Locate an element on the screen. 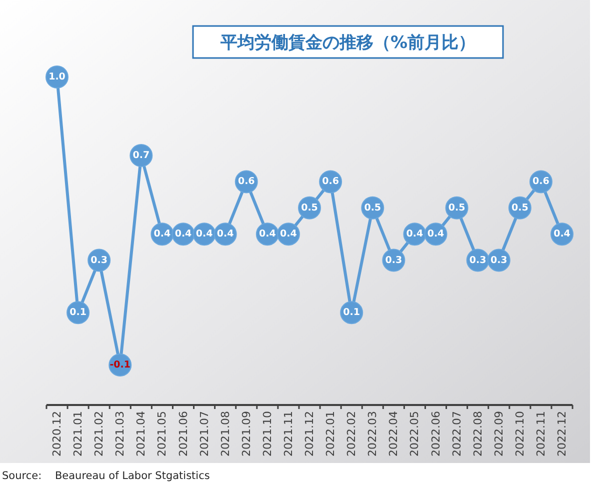 Image resolution: width=600 pixels, height=485 pixels. point: -0.1 is located at coordinates (120, 365).